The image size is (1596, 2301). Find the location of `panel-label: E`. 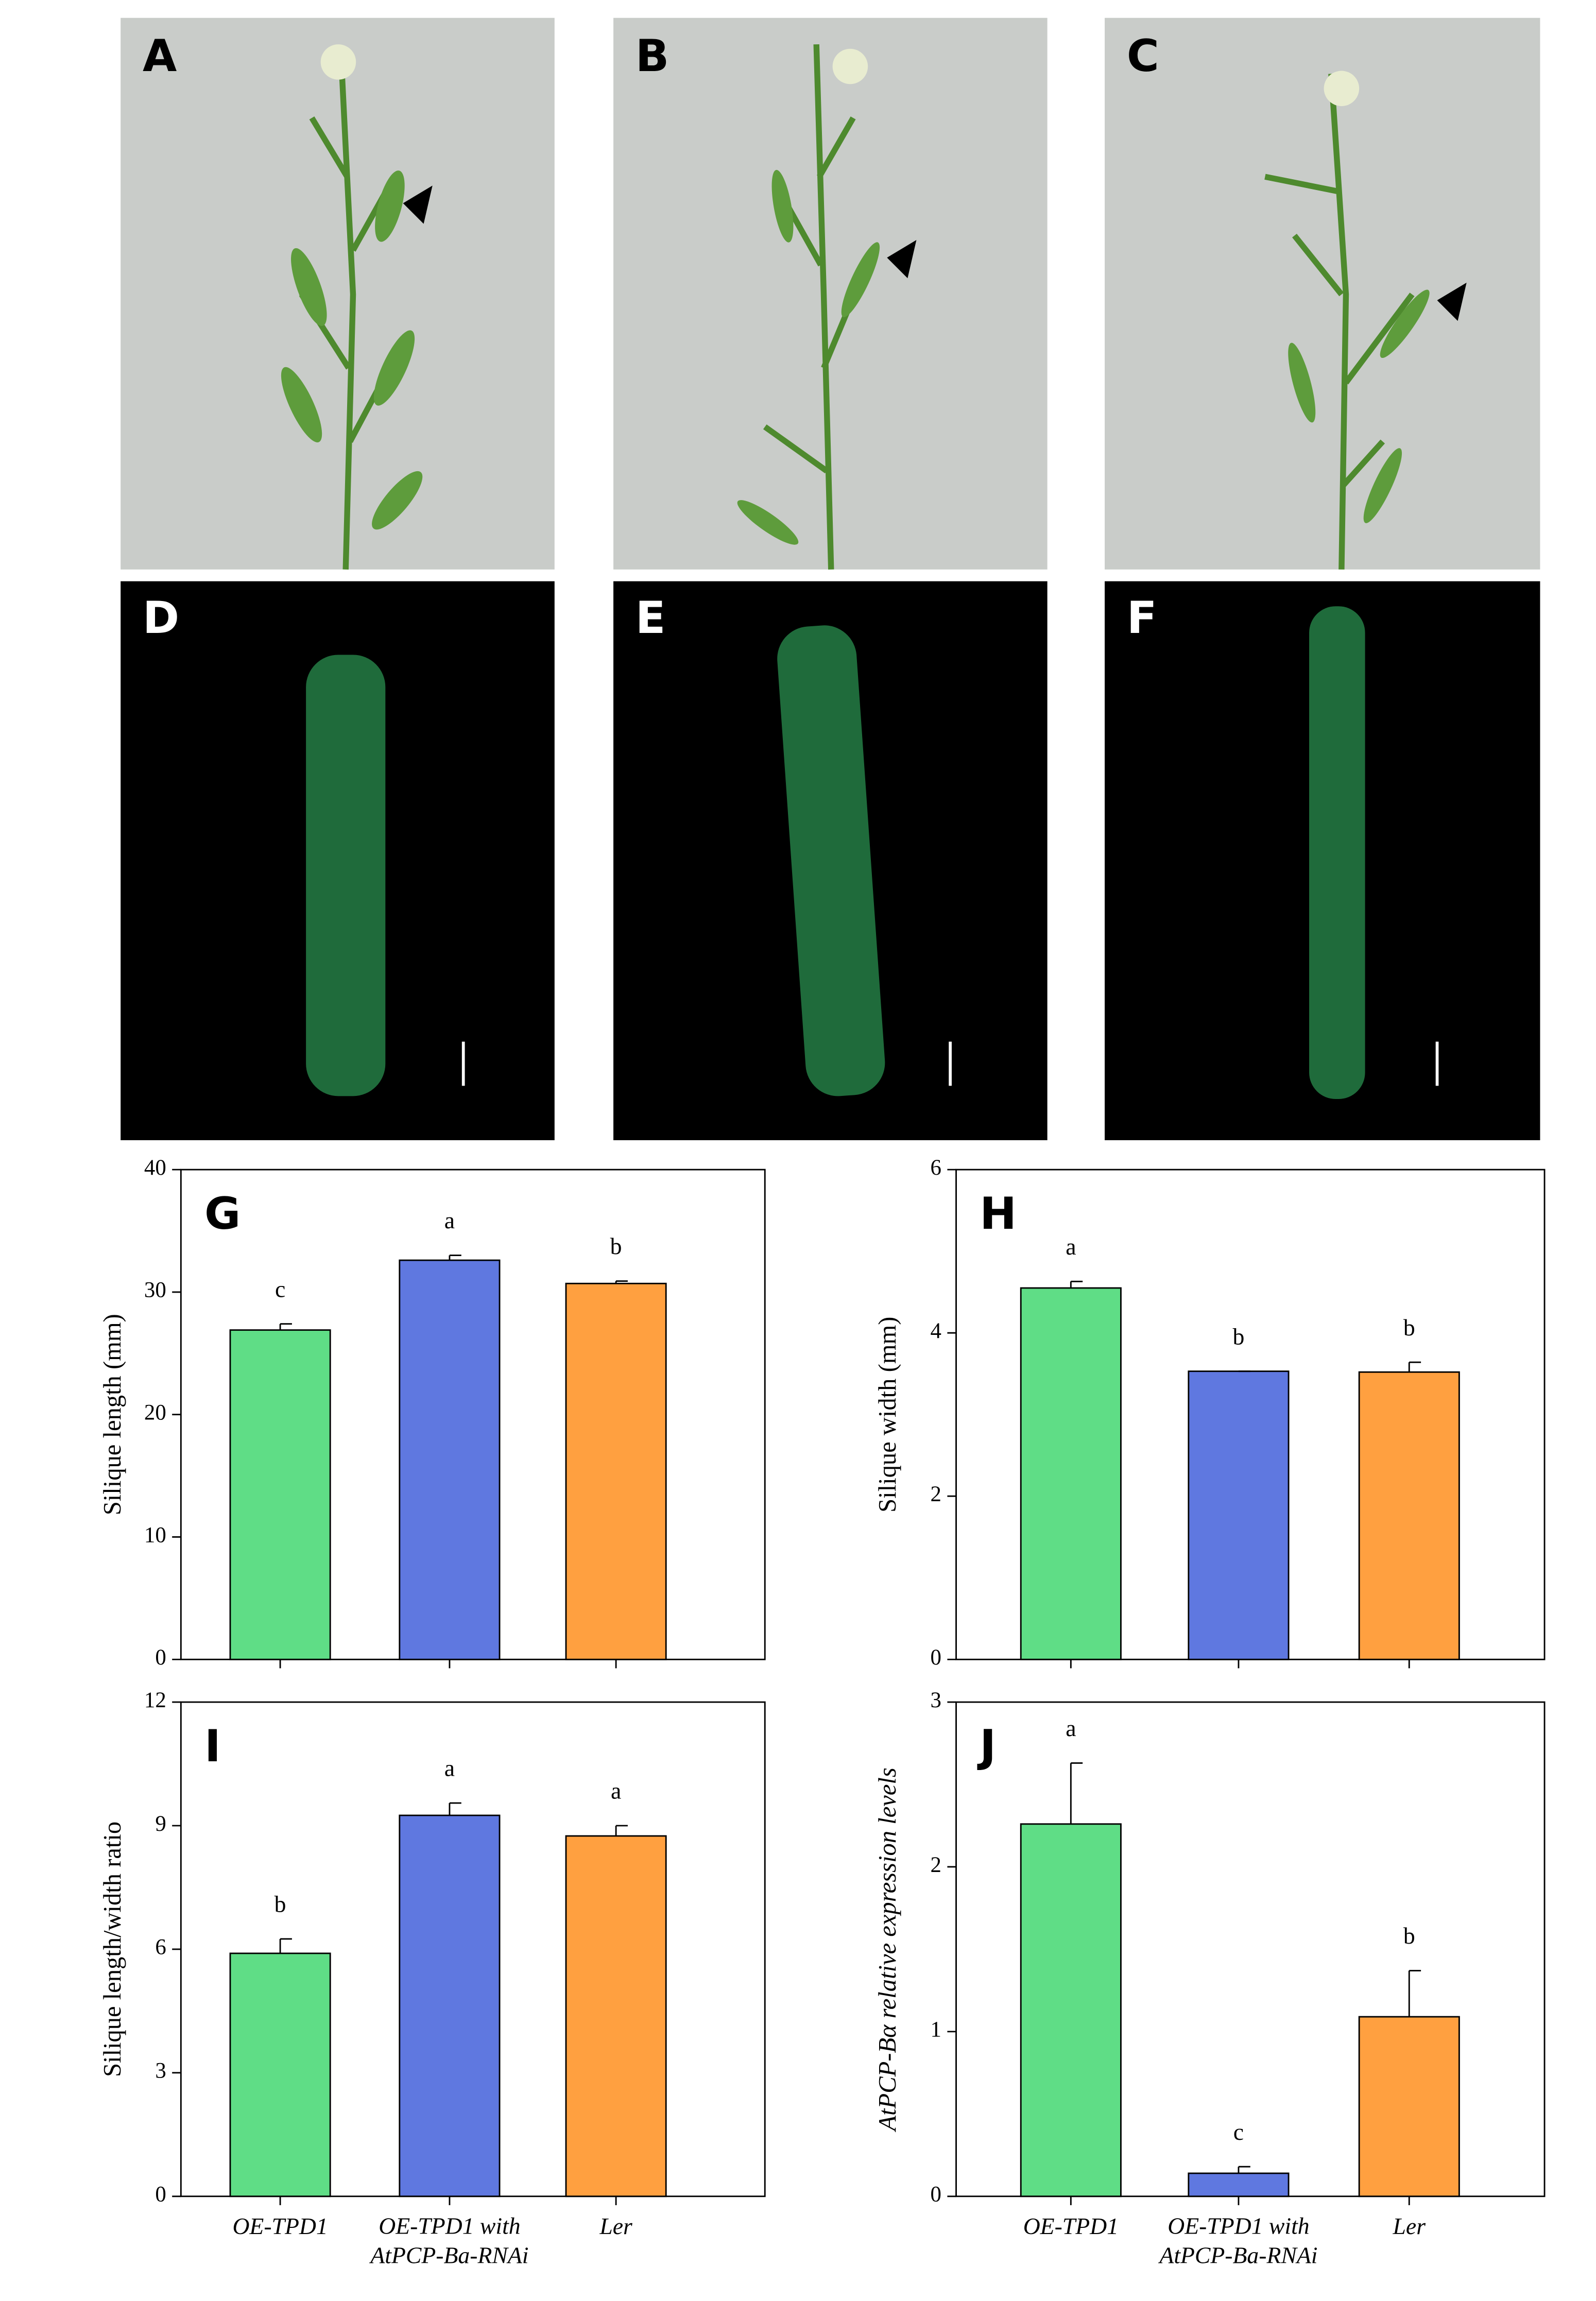

panel-label: E is located at coordinates (651, 618).